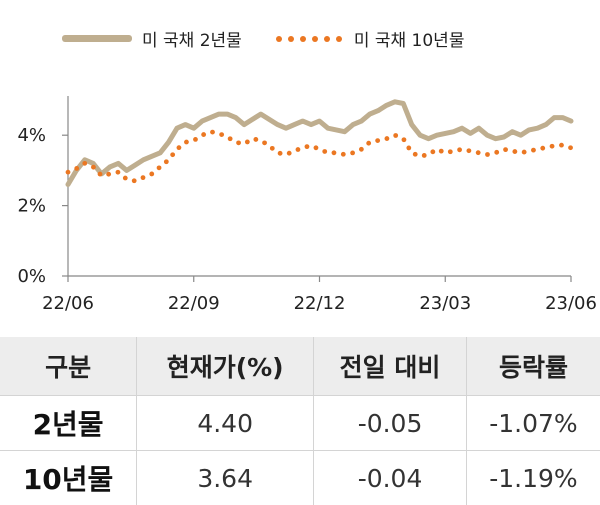  What do you see at coordinates (445, 303) in the screenshot?
I see `x-tick-label: 23/03` at bounding box center [445, 303].